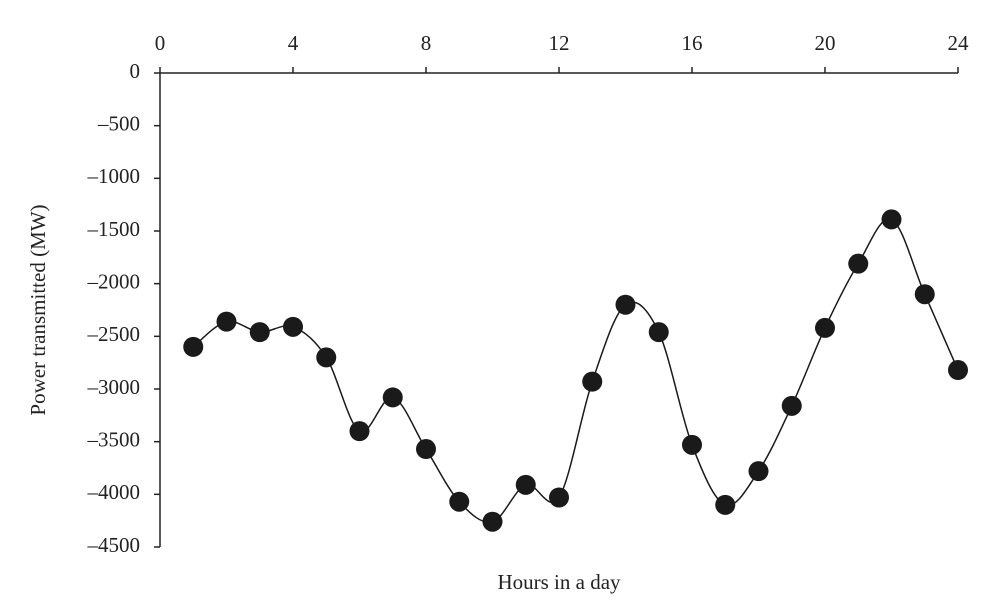 This screenshot has height=614, width=999. What do you see at coordinates (426, 43) in the screenshot?
I see `x-tick-label: 8` at bounding box center [426, 43].